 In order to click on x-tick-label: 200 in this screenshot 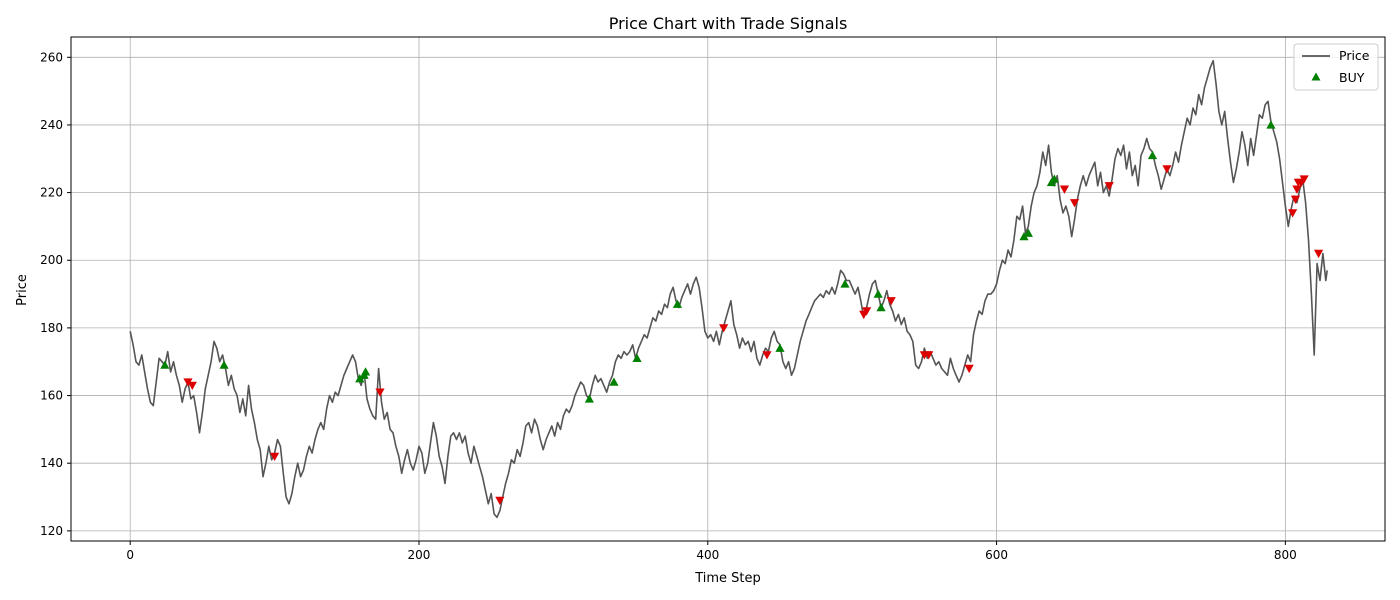, I will do `click(419, 555)`.